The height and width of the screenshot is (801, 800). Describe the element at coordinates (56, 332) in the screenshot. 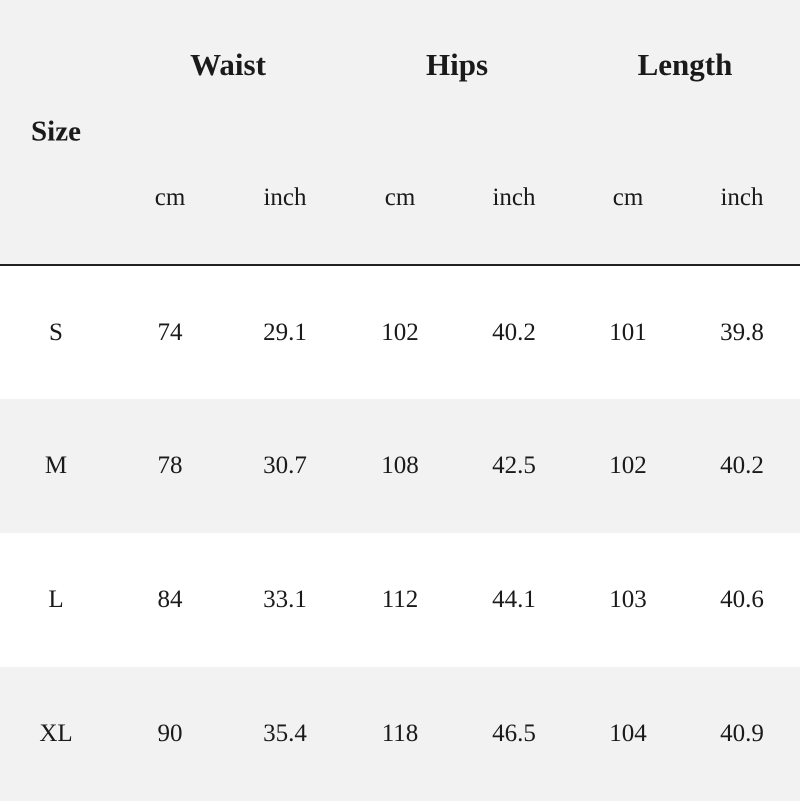

I see `size-cell: S` at that location.